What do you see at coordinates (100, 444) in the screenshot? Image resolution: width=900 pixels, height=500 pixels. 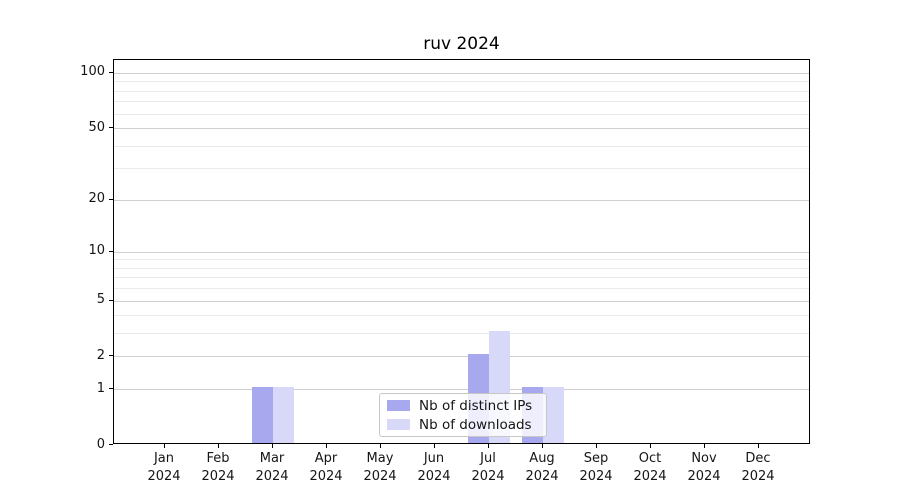 I see `y-tick-label-0: 0` at bounding box center [100, 444].